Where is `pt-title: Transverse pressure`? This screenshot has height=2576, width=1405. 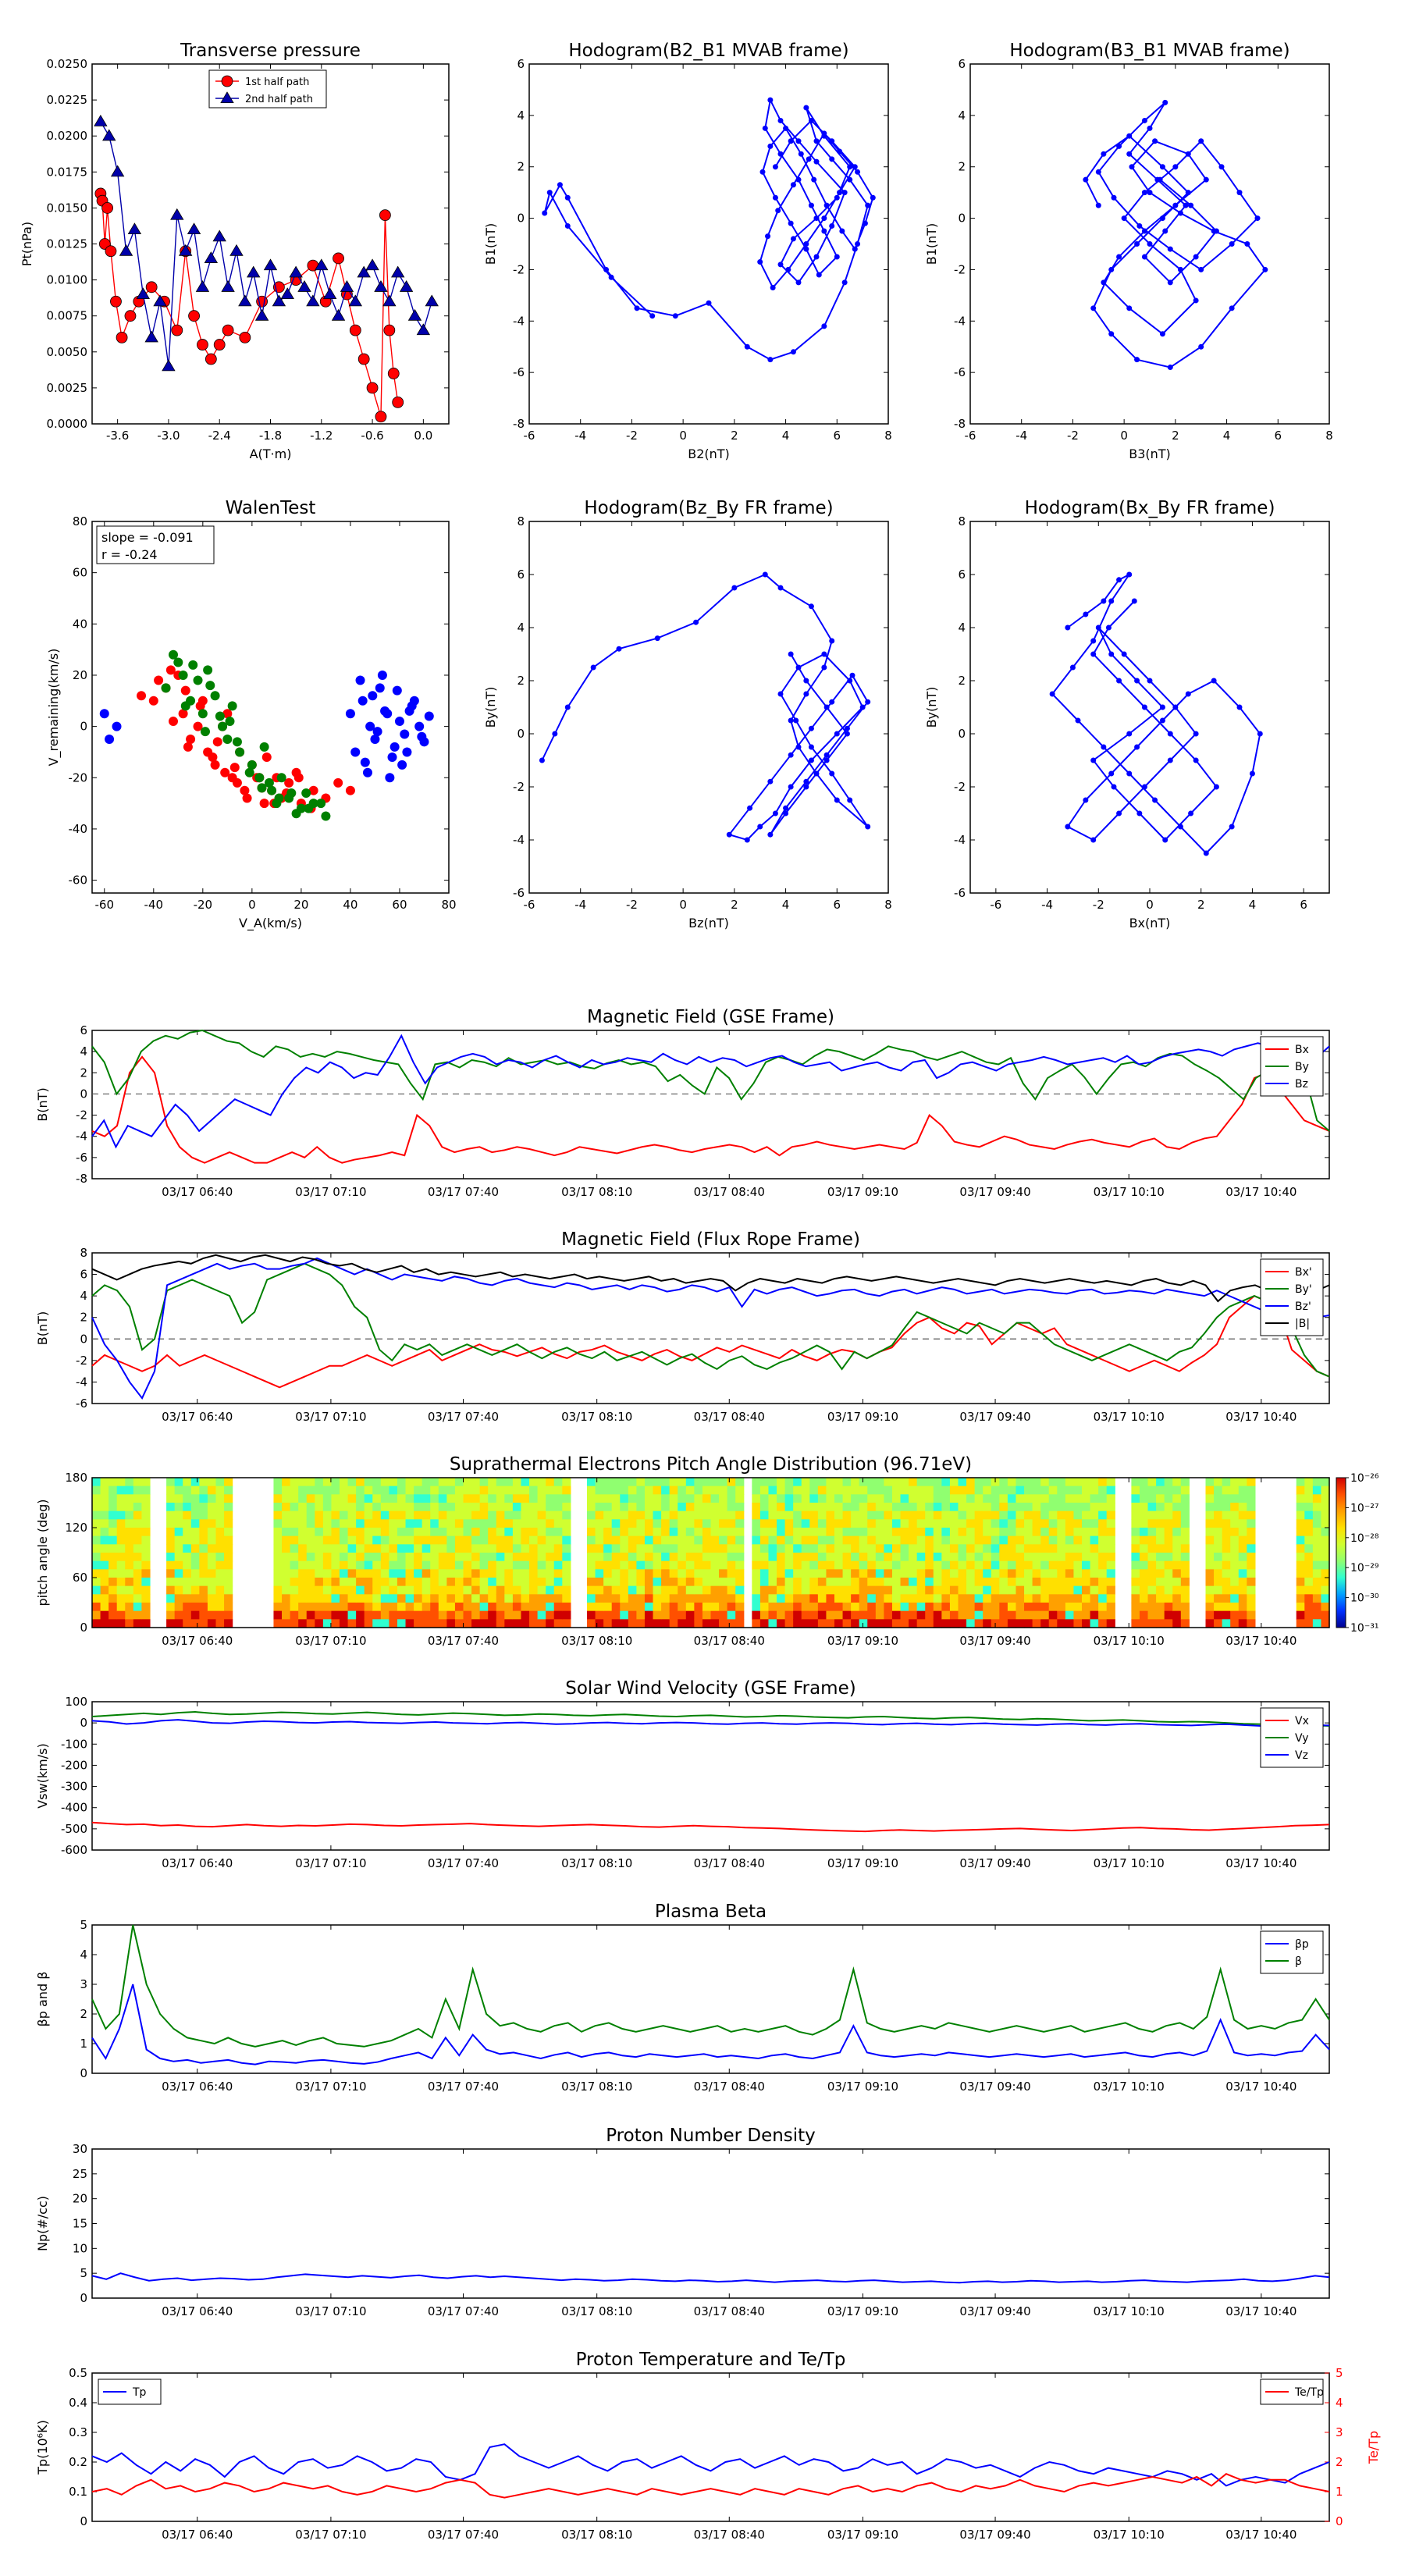 pt-title: Transverse pressure is located at coordinates (270, 51).